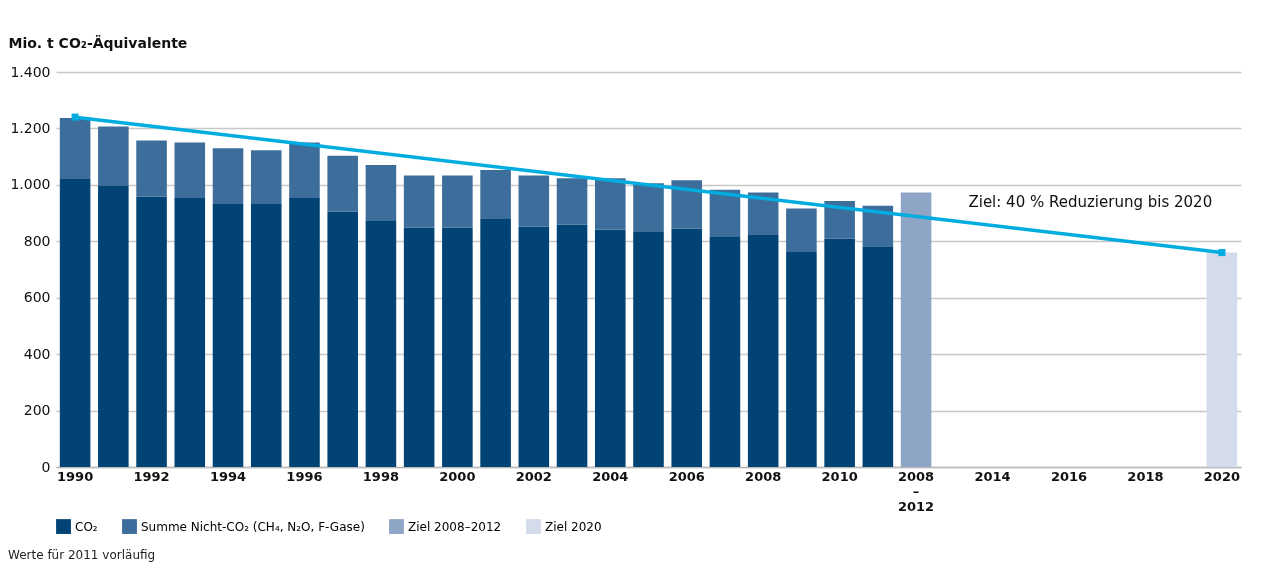 The height and width of the screenshot is (578, 1266). I want to click on y-tick-label: 400, so click(37, 353).